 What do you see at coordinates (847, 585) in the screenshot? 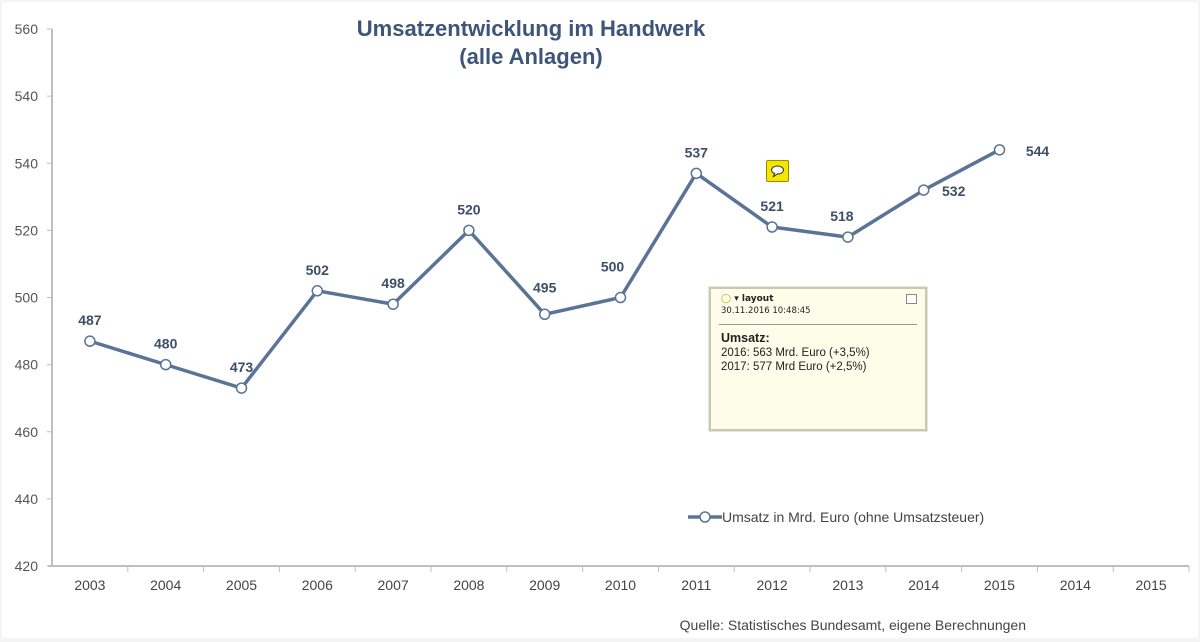
I see `x-tick-label: 2013` at bounding box center [847, 585].